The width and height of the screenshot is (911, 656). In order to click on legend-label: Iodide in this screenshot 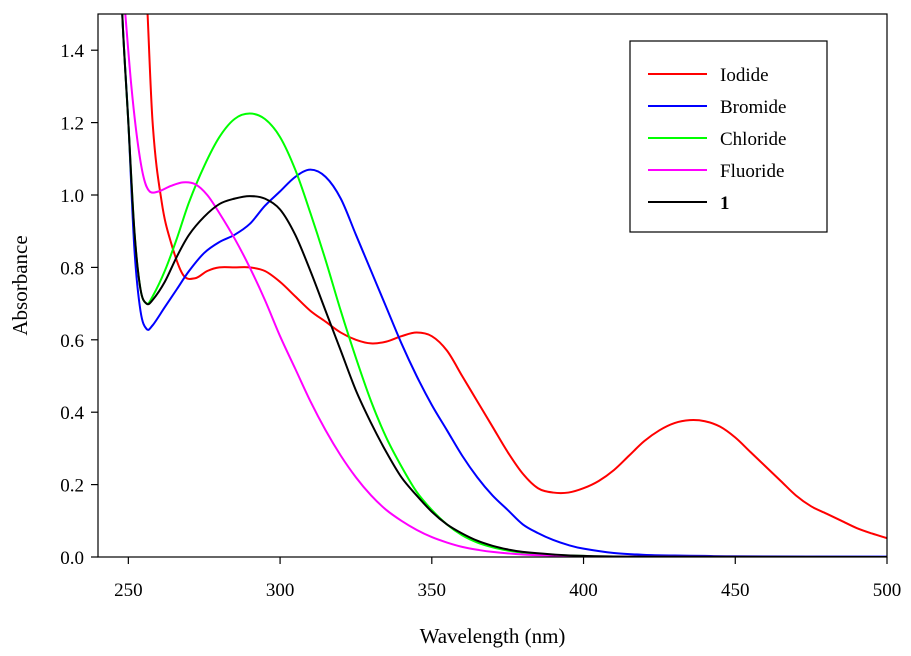, I will do `click(744, 75)`.